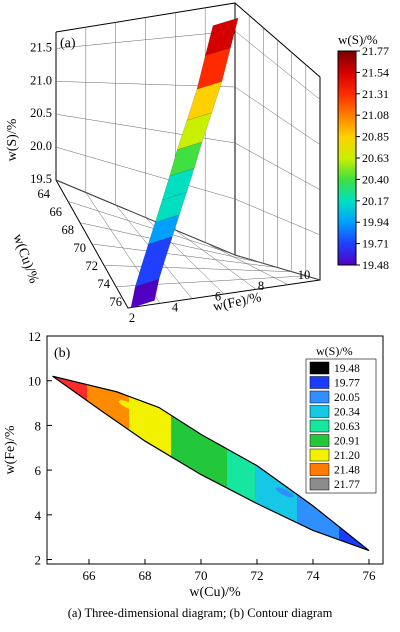  What do you see at coordinates (56, 212) in the screenshot?
I see `y-tick-label: 66` at bounding box center [56, 212].